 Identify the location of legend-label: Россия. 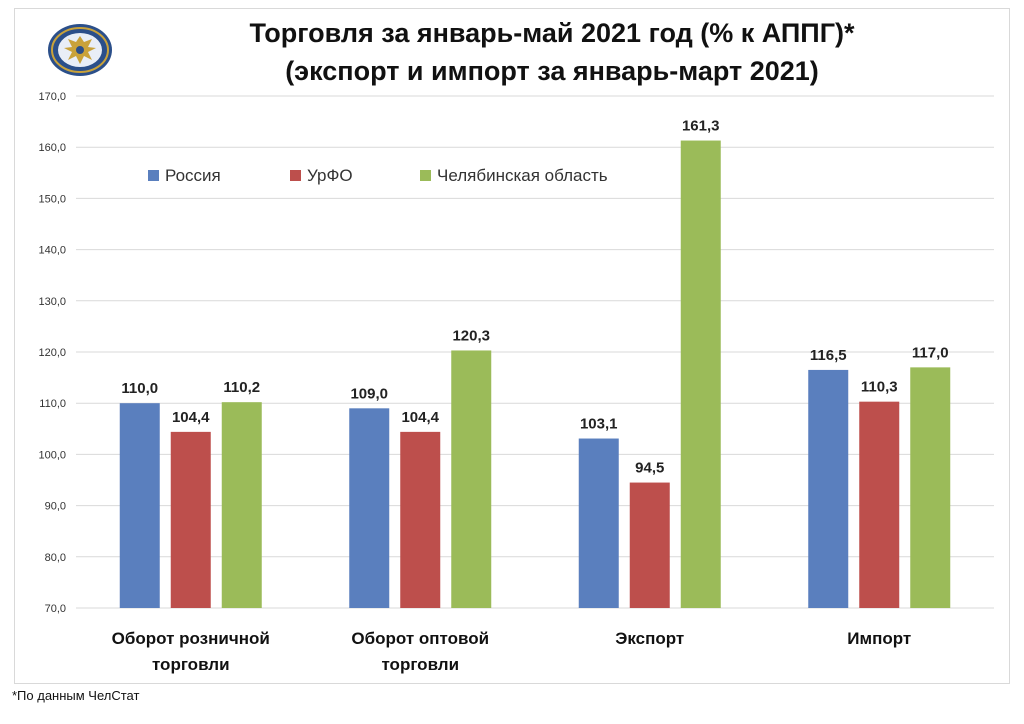
(193, 175).